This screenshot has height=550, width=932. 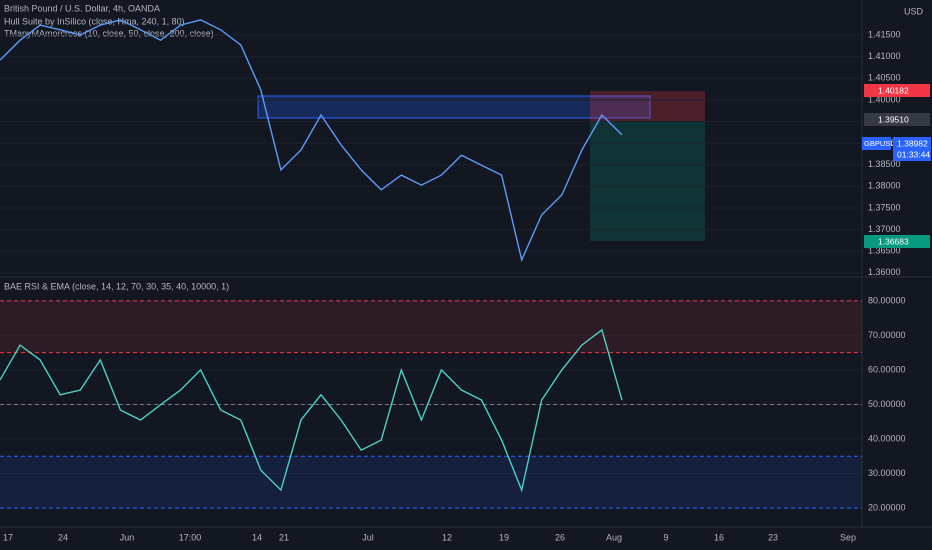 What do you see at coordinates (368, 537) in the screenshot?
I see `x-tick-label: Jul` at bounding box center [368, 537].